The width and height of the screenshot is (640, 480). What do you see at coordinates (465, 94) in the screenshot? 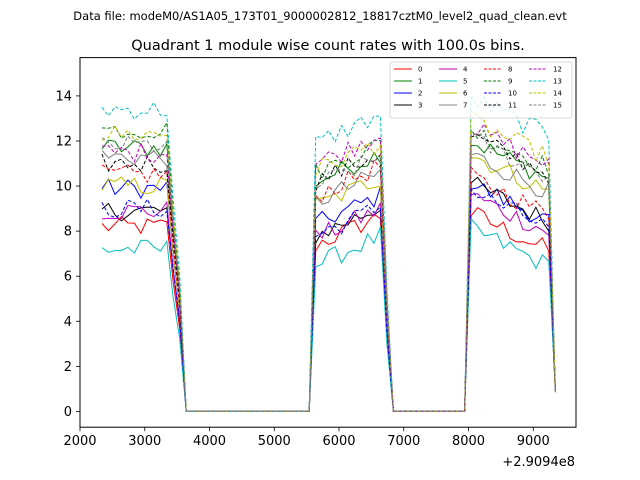
I see `legend-label-6: 6` at bounding box center [465, 94].